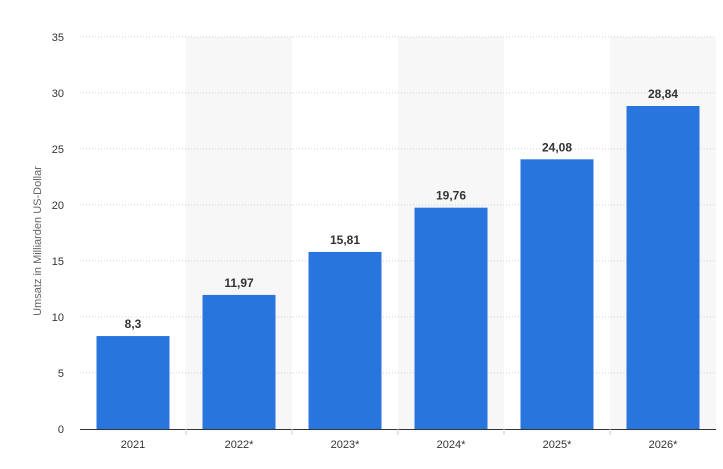  I want to click on y-tick-label: 10, so click(58, 318).